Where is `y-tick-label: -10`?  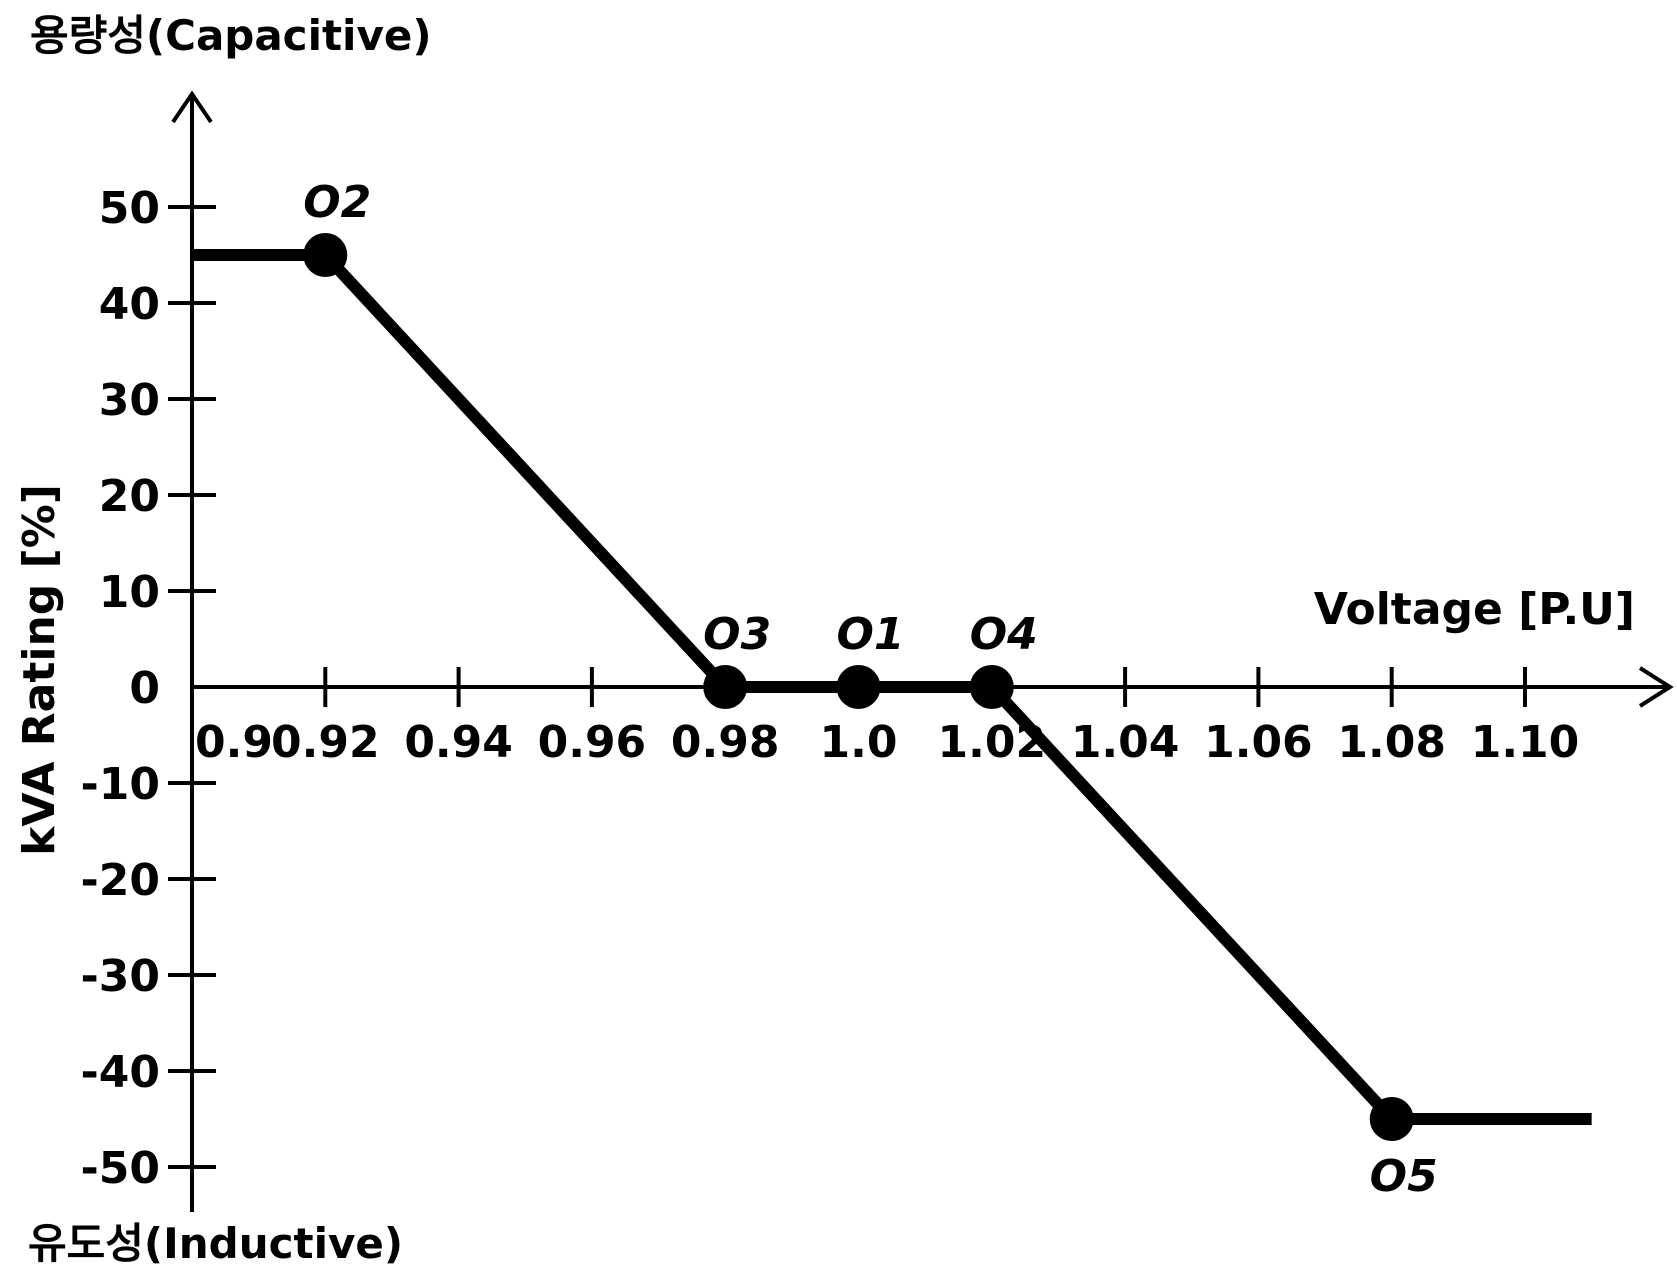
y-tick-label: -10 is located at coordinates (121, 784).